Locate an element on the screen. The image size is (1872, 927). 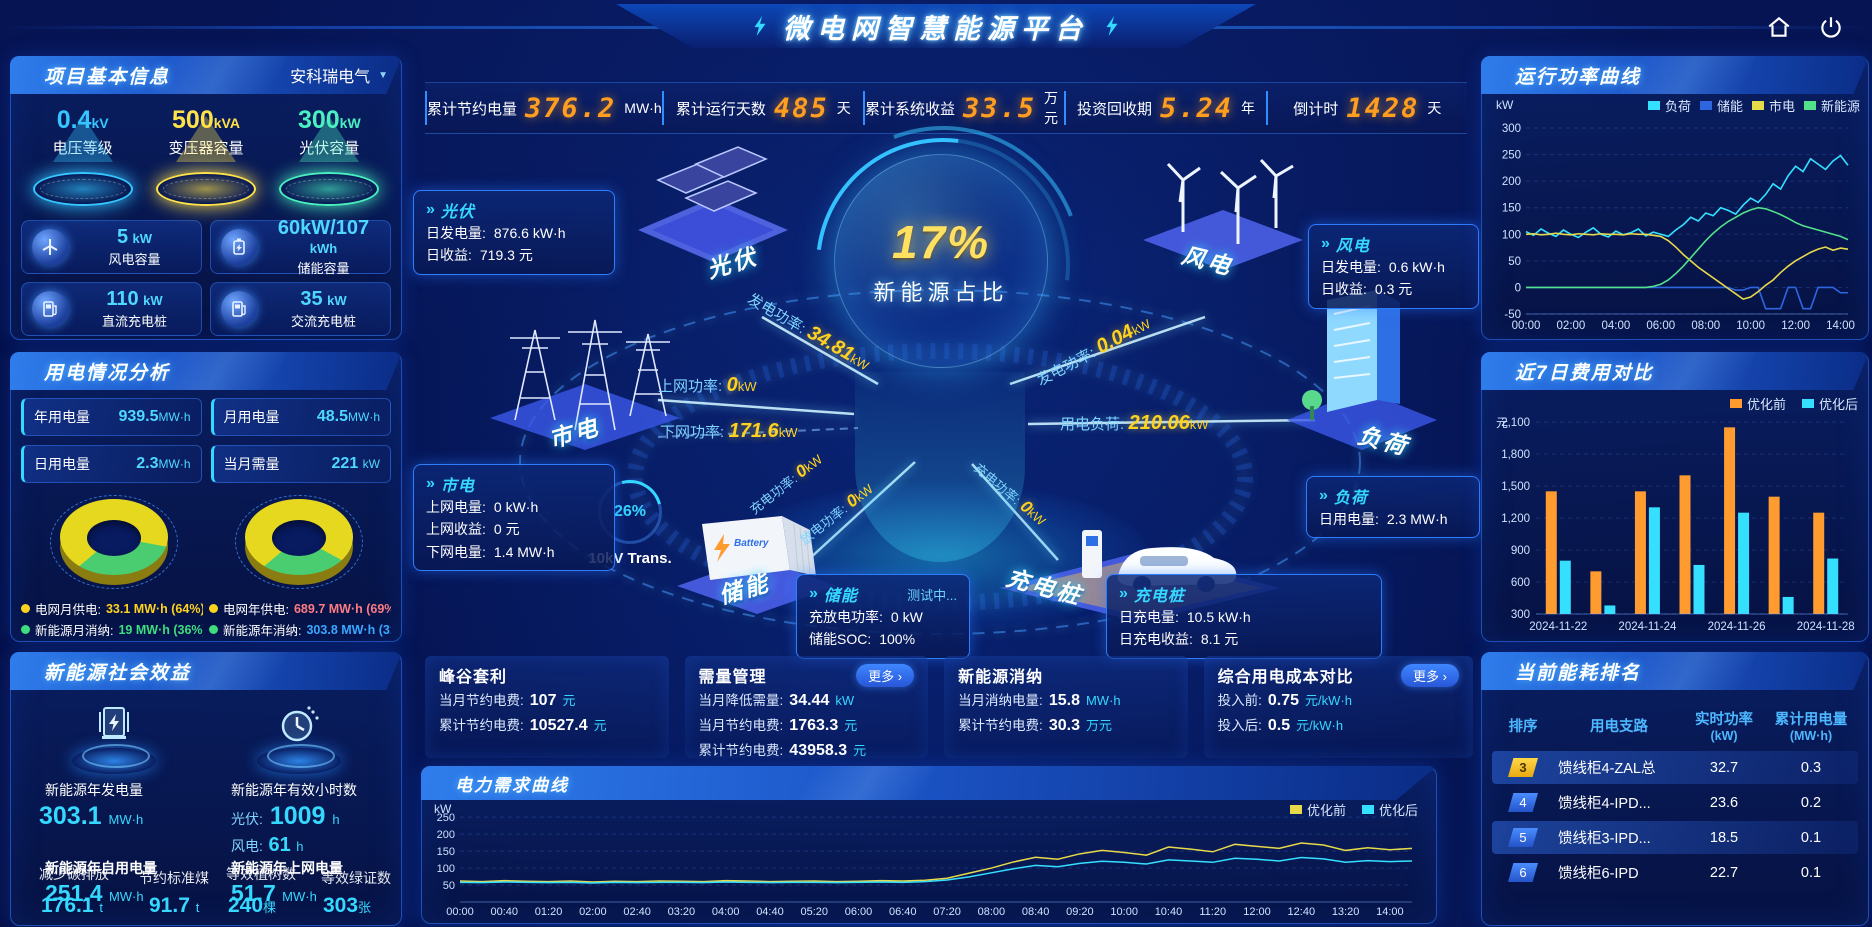
panel-title: 运行功率曲线 is located at coordinates (1578, 77).